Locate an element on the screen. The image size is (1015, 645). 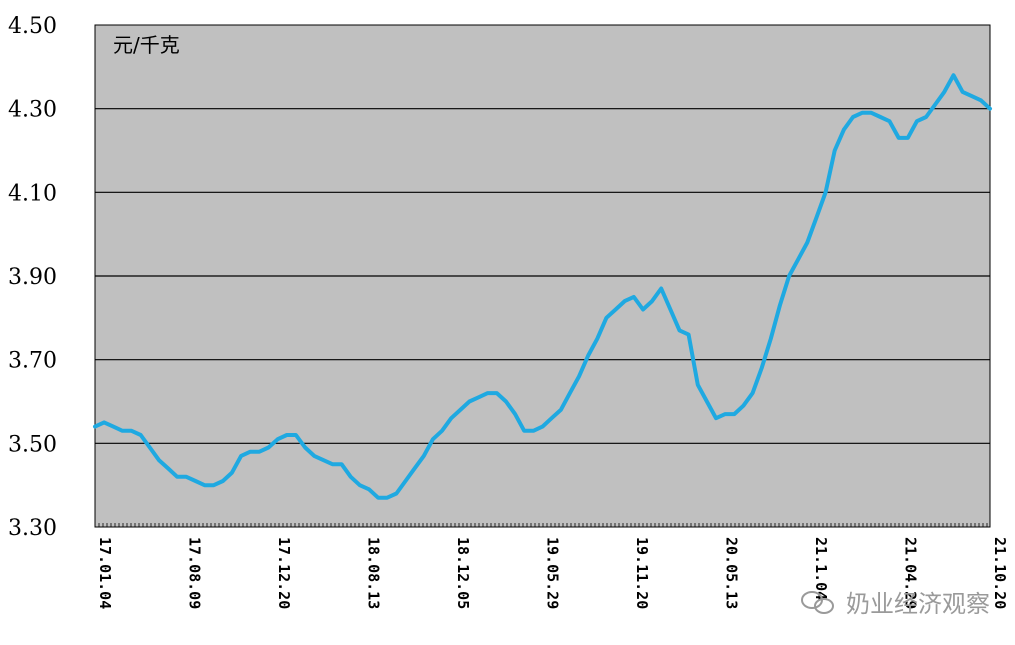
x-tick-label: 21.04.29 is located at coordinates (911, 573).